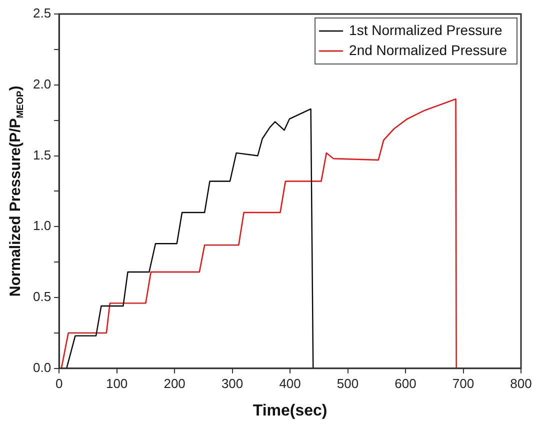 The height and width of the screenshot is (429, 535). Describe the element at coordinates (42, 296) in the screenshot. I see `y-tick-label: 0.5` at that location.